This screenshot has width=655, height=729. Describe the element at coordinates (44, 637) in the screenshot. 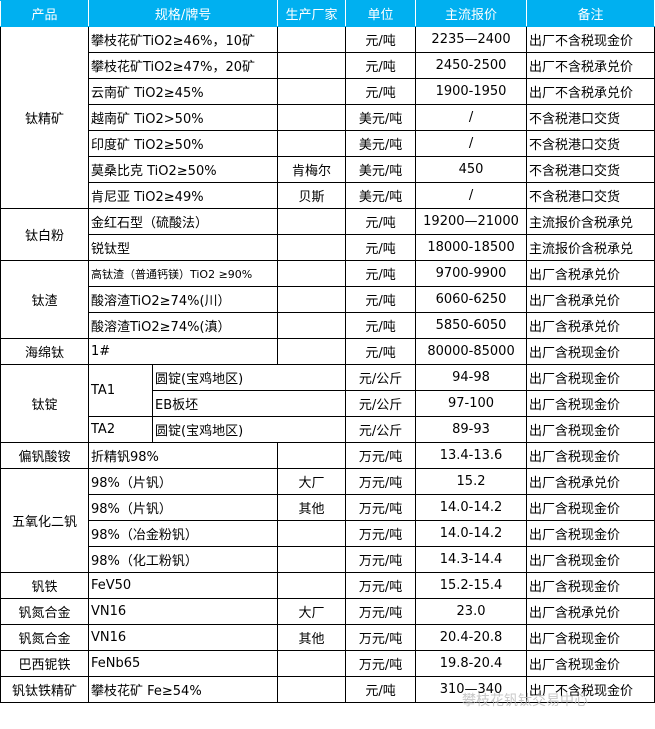

I see `product-cell: 钒氮合金` at that location.